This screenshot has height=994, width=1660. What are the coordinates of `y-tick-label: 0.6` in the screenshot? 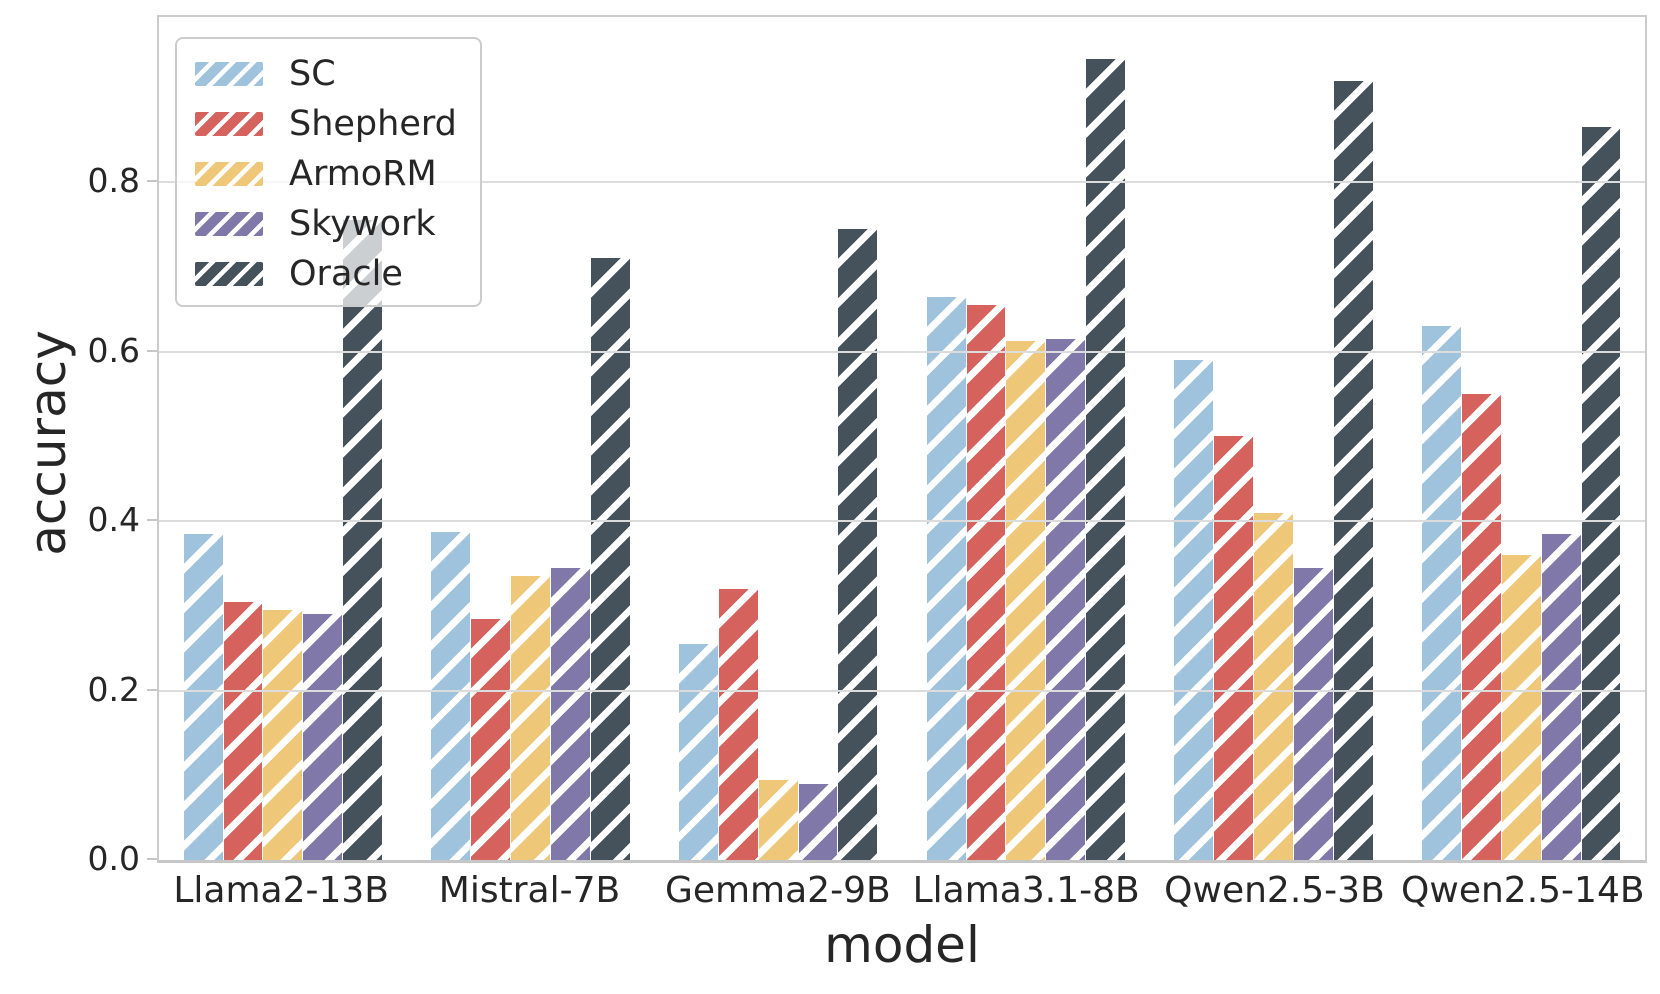 It's located at (113, 350).